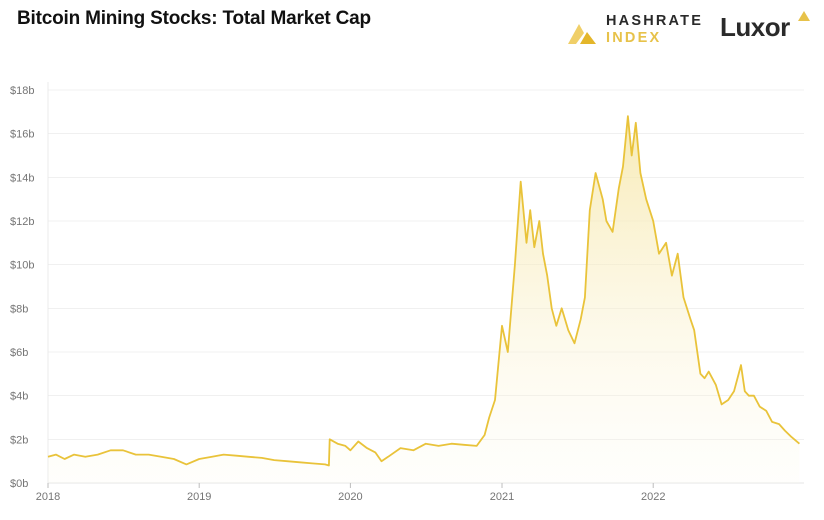 This screenshot has height=520, width=824. Describe the element at coordinates (755, 27) in the screenshot. I see `luxor-logo-text: Luxor` at that location.